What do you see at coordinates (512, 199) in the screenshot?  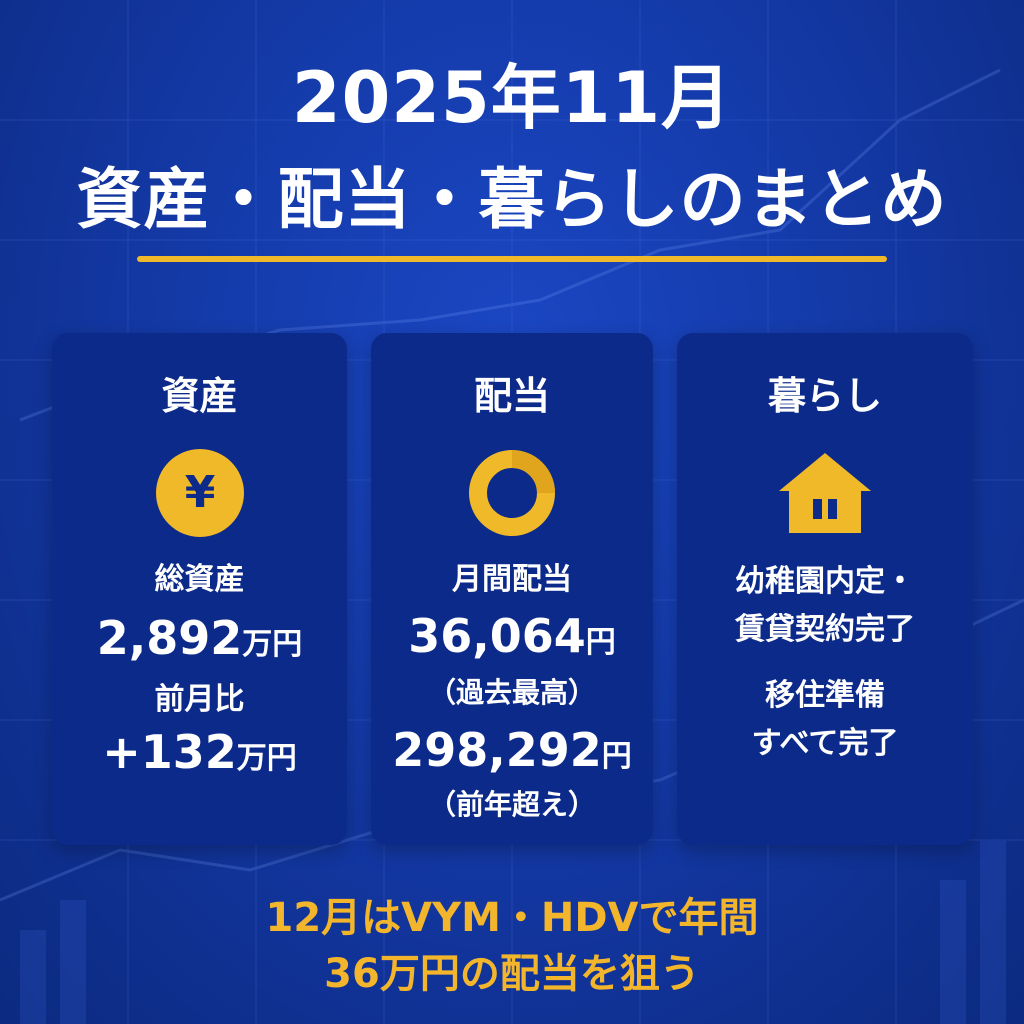 I see `page-title: 資産・配当・暮らしのまとめ` at bounding box center [512, 199].